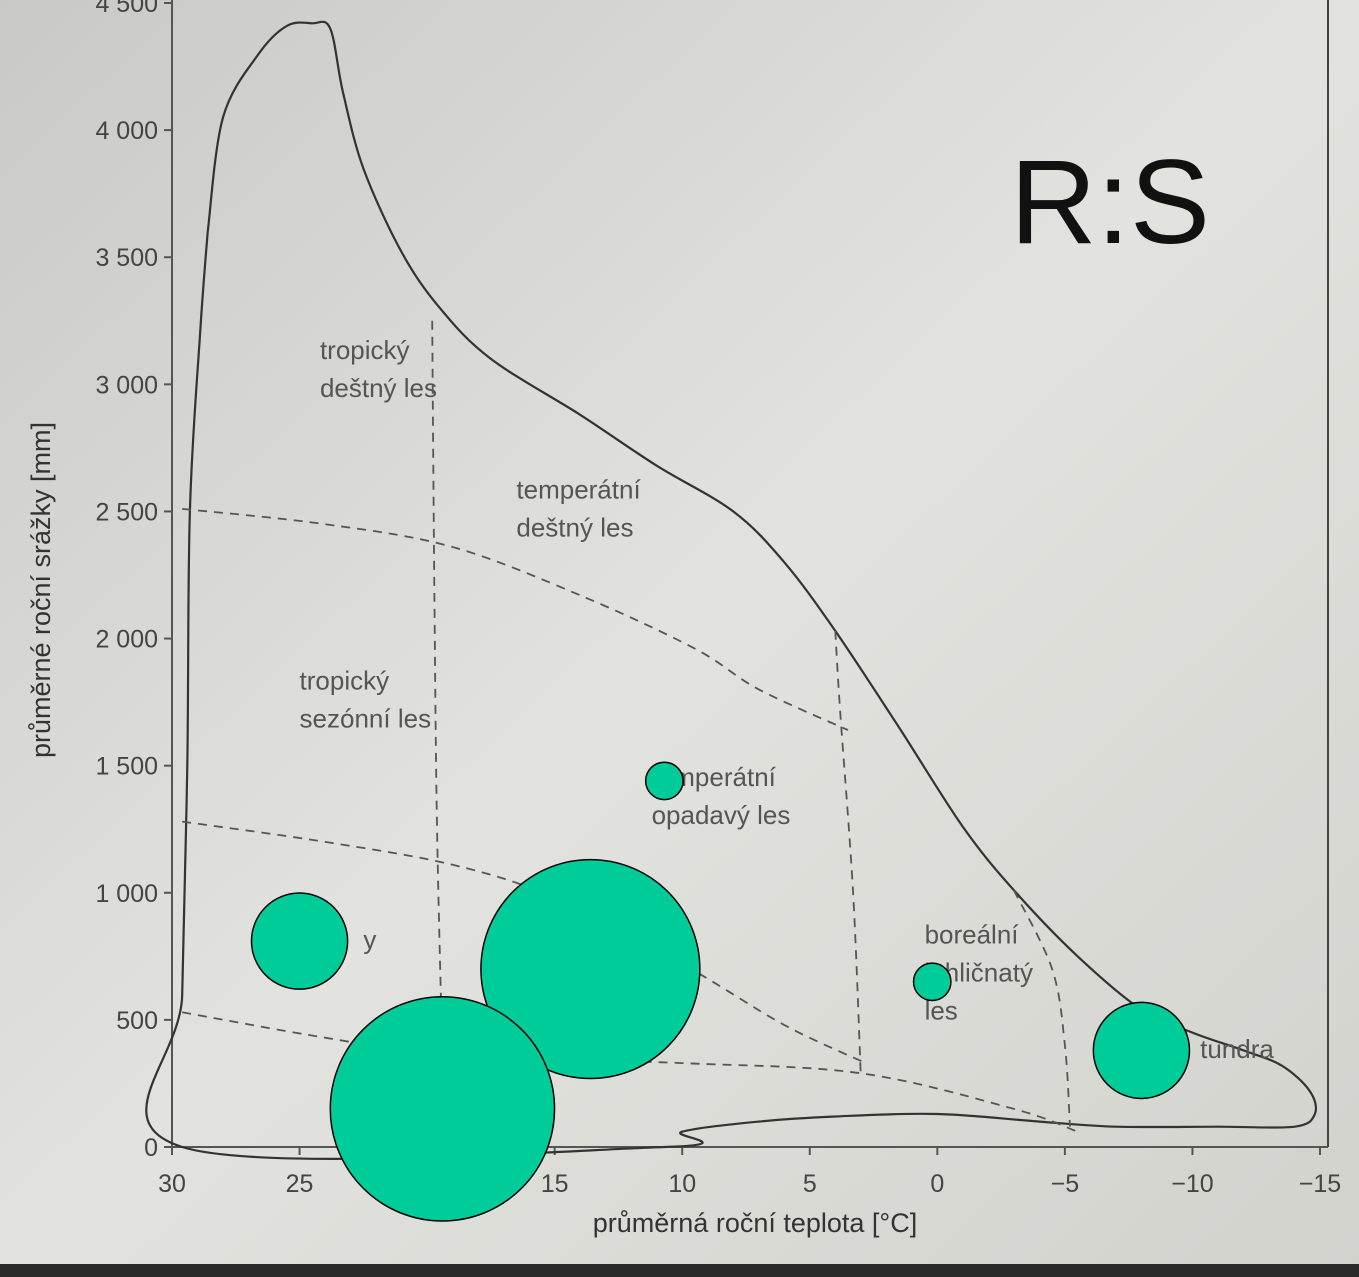  What do you see at coordinates (137, 1021) in the screenshot?
I see `y-tick-label: 500` at bounding box center [137, 1021].